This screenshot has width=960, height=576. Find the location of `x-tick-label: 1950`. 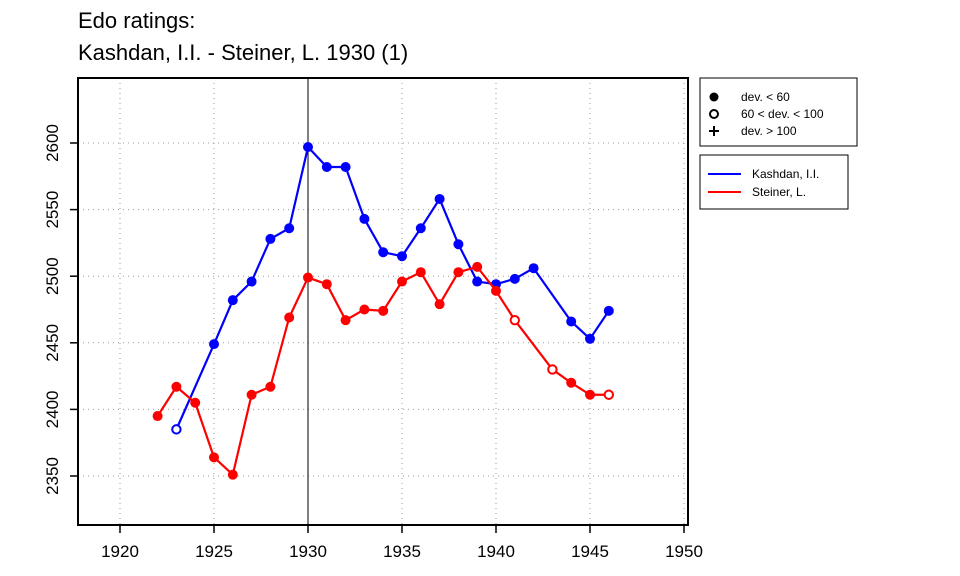

x-tick-label: 1950 is located at coordinates (684, 551).